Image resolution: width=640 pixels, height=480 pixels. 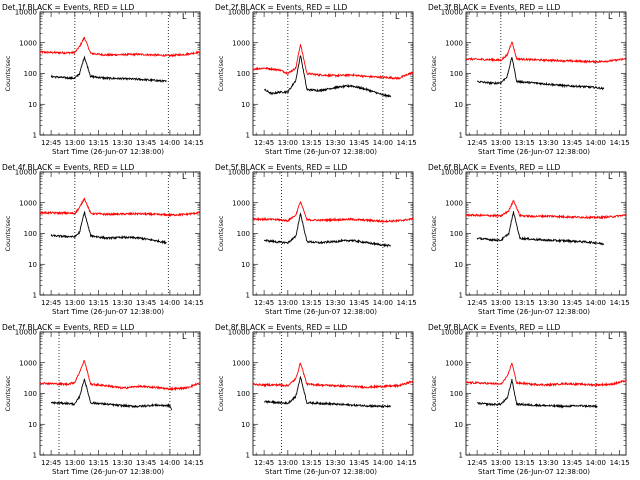 What do you see at coordinates (75, 303) in the screenshot?
I see `panel-4-xtick-label: 13:00` at bounding box center [75, 303].